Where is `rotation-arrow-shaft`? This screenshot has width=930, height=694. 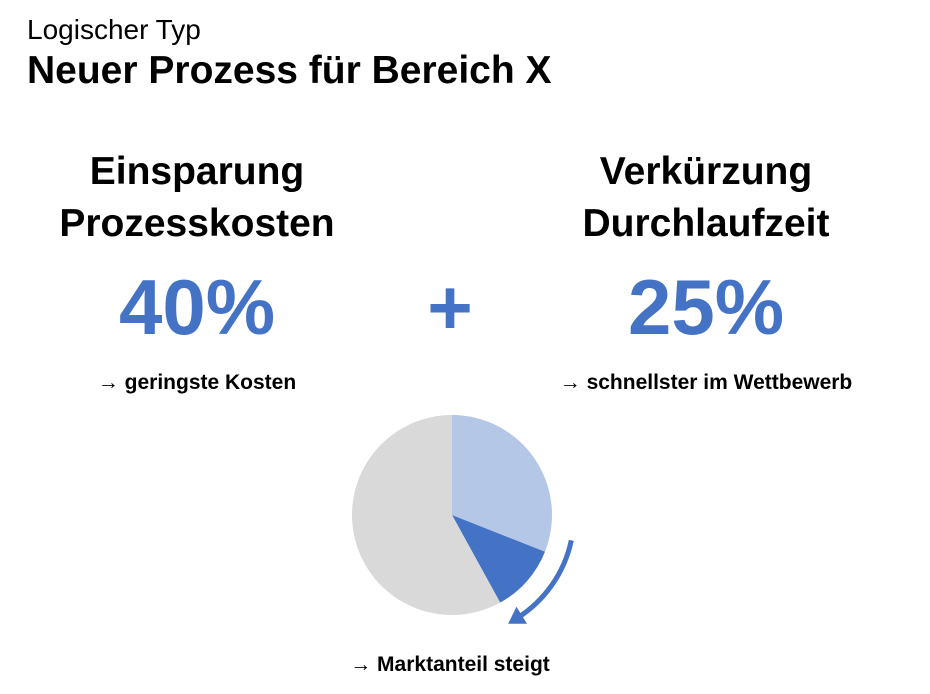
rotation-arrow-shaft is located at coordinates (544, 580).